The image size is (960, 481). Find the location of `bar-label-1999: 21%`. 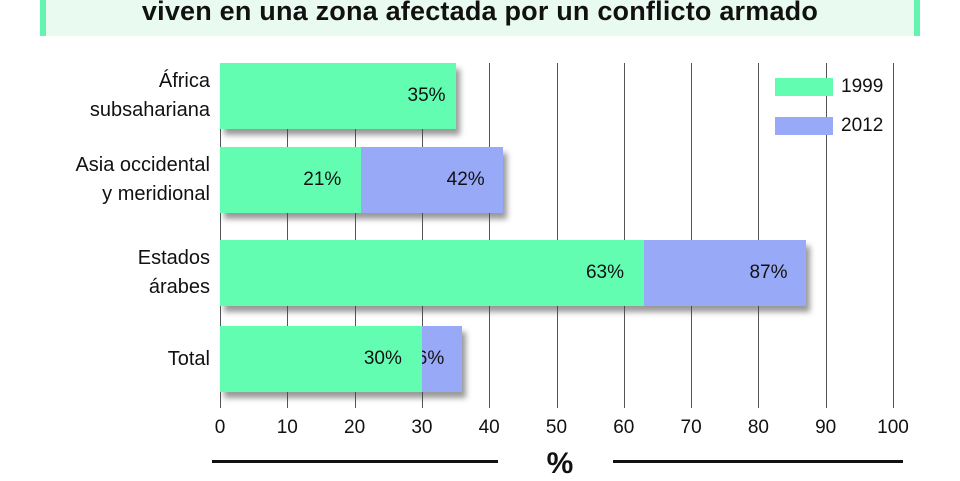

bar-label-1999: 21% is located at coordinates (322, 179).